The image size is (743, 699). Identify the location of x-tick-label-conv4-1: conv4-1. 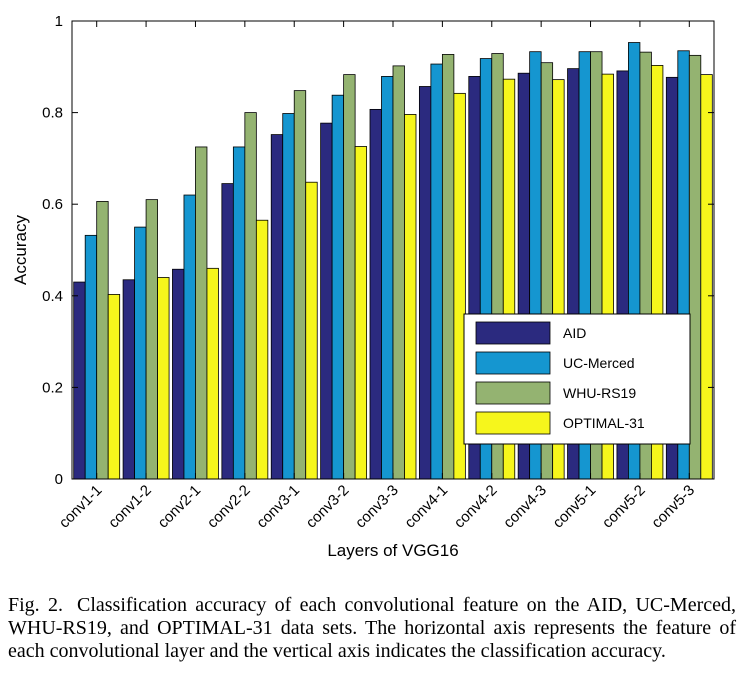
(426, 507).